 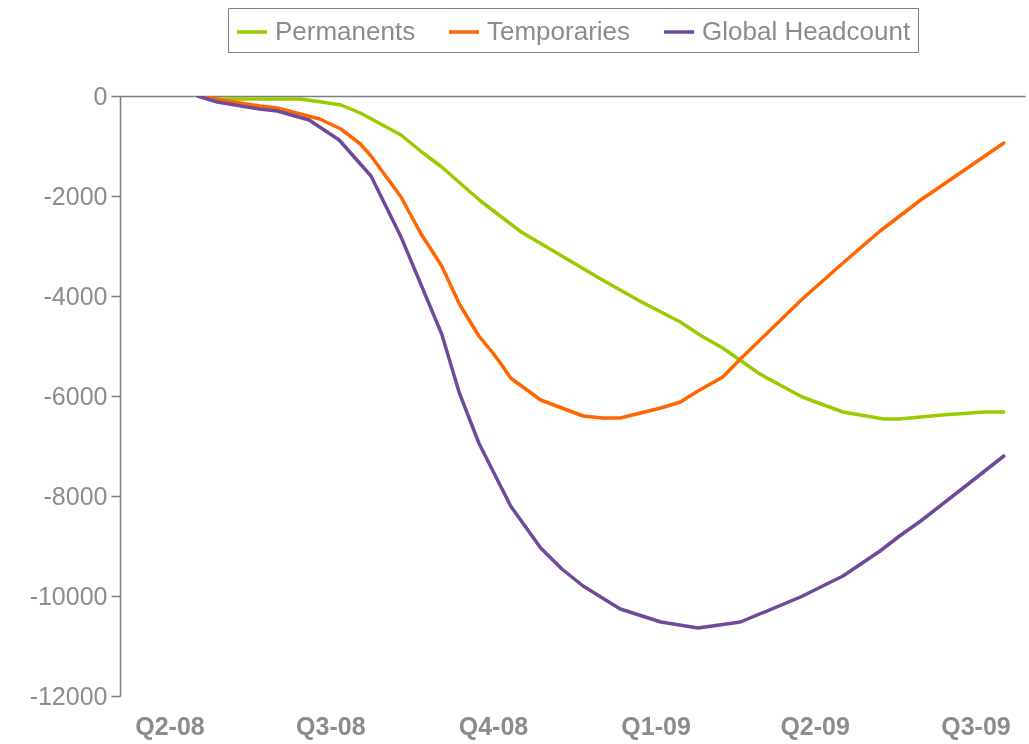 I want to click on legend-label: Temporaries, so click(x=559, y=31).